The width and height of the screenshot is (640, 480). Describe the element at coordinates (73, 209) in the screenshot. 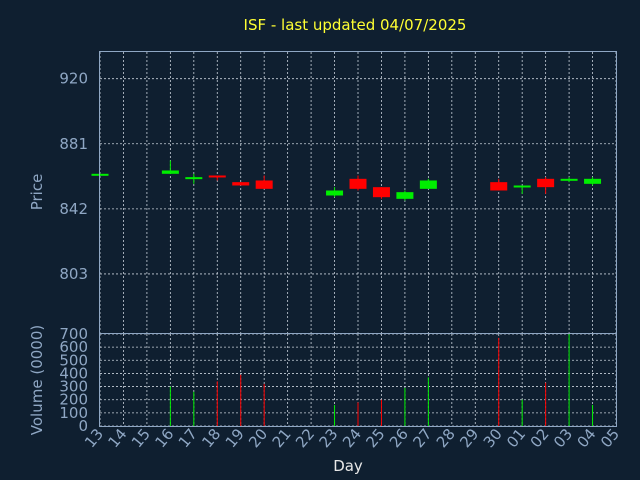

I see `price-tick-label: 842` at that location.